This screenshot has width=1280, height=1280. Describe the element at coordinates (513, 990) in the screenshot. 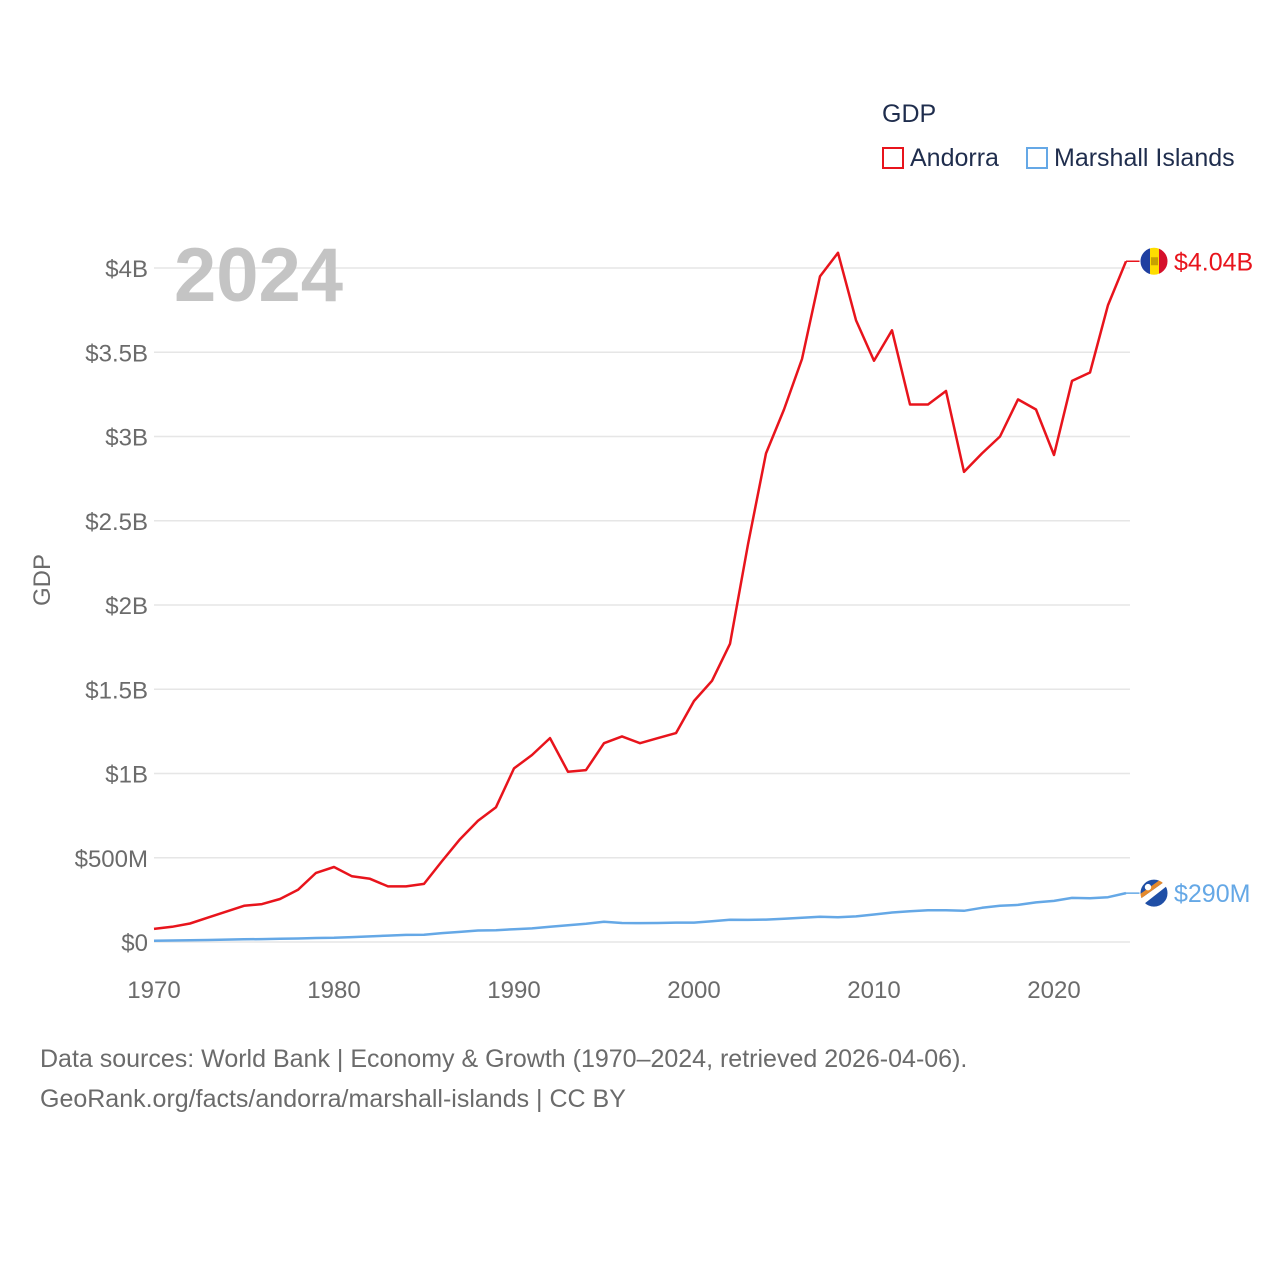

I see `x-tick-label-2: 1990` at that location.